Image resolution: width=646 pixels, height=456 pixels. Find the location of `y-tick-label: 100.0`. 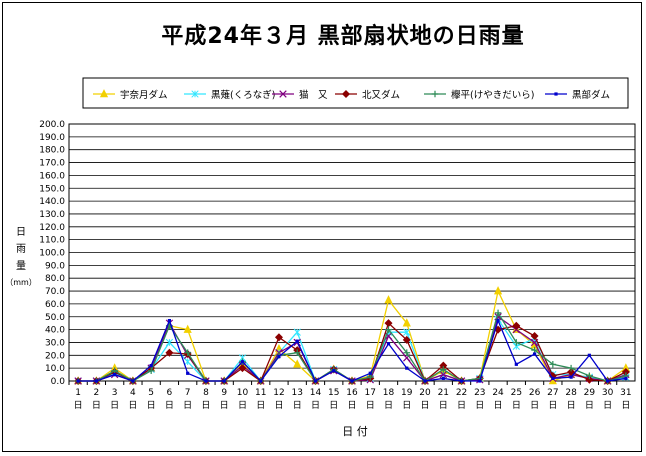

y-tick-label: 100.0 is located at coordinates (52, 254).